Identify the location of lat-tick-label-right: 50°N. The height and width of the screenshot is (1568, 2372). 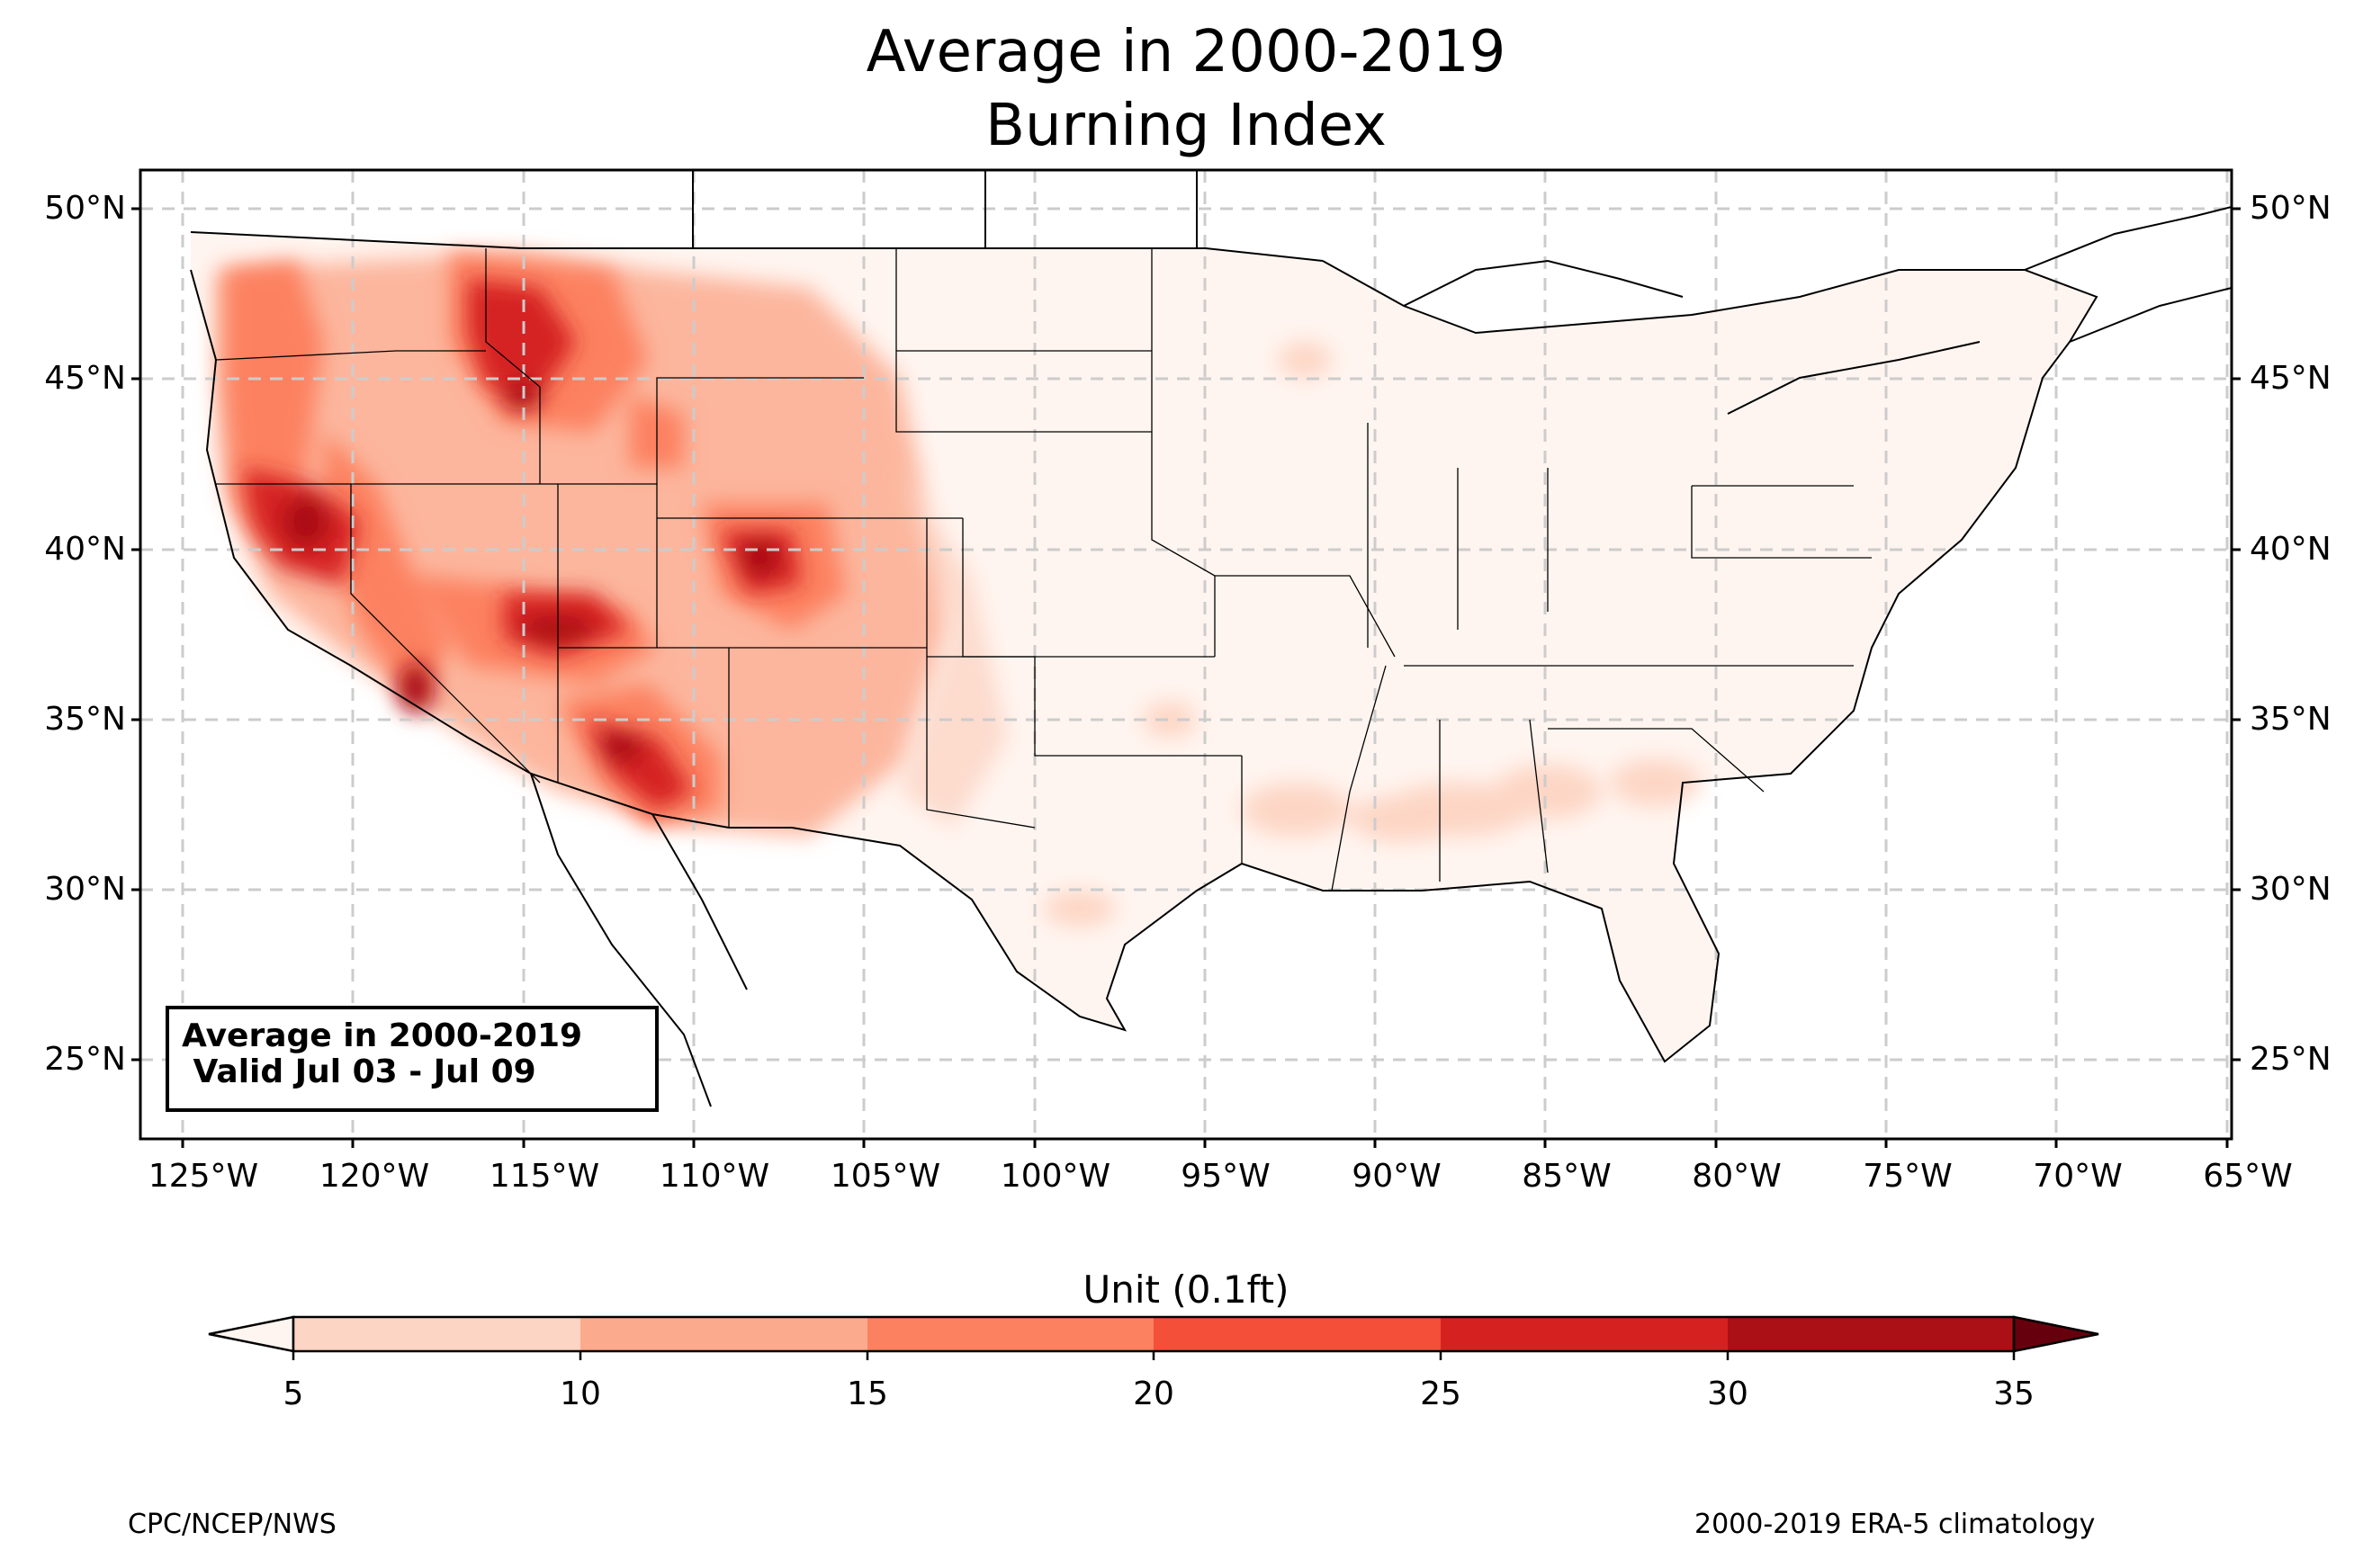
(2291, 208).